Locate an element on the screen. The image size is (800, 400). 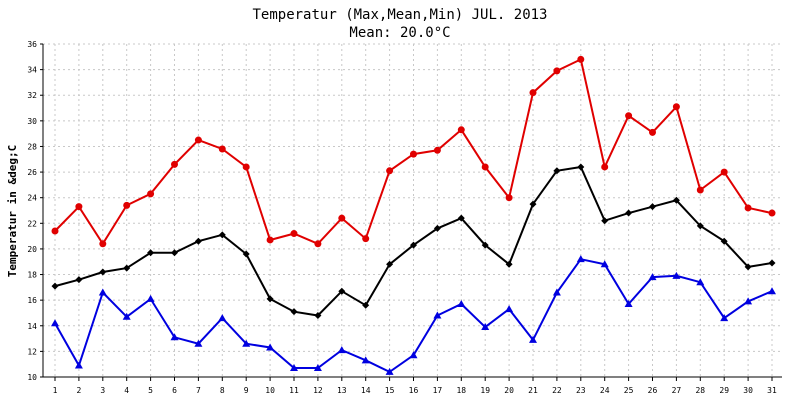
y-tick-label: 28 is located at coordinates (32, 146).